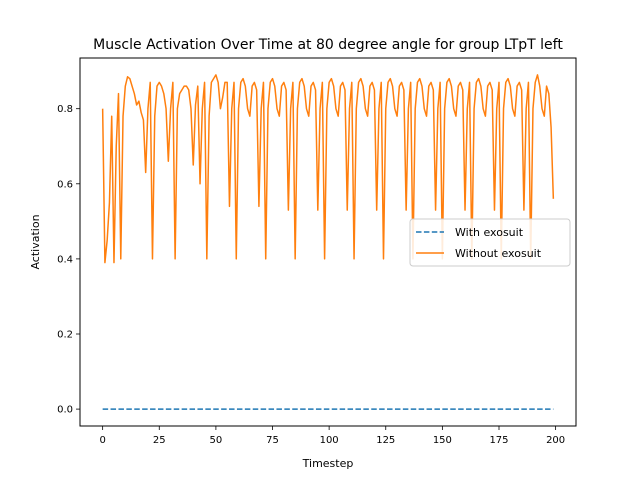 Image resolution: width=640 pixels, height=480 pixels. What do you see at coordinates (65, 410) in the screenshot?
I see `y-tick-label: 0.0` at bounding box center [65, 410].